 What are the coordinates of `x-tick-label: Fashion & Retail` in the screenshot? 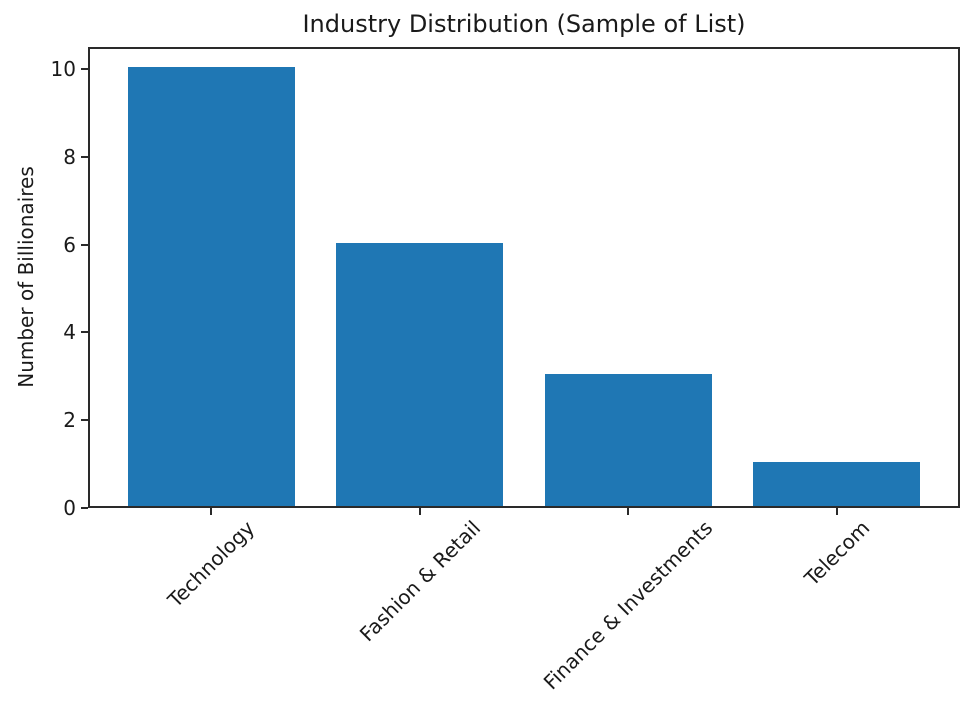 It's located at (419, 581).